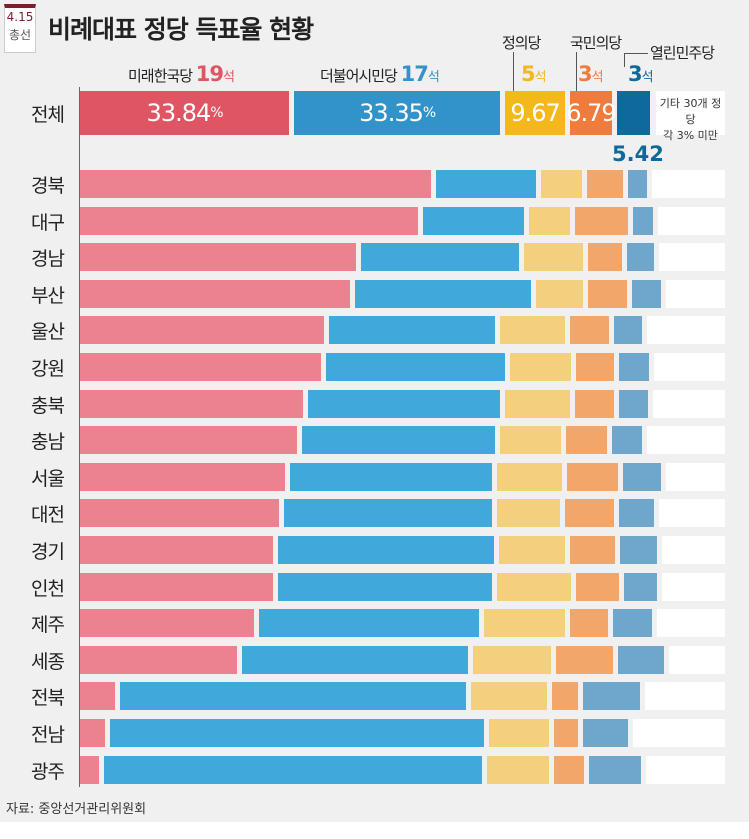  Describe the element at coordinates (48, 735) in the screenshot. I see `row-label: 전남` at that location.